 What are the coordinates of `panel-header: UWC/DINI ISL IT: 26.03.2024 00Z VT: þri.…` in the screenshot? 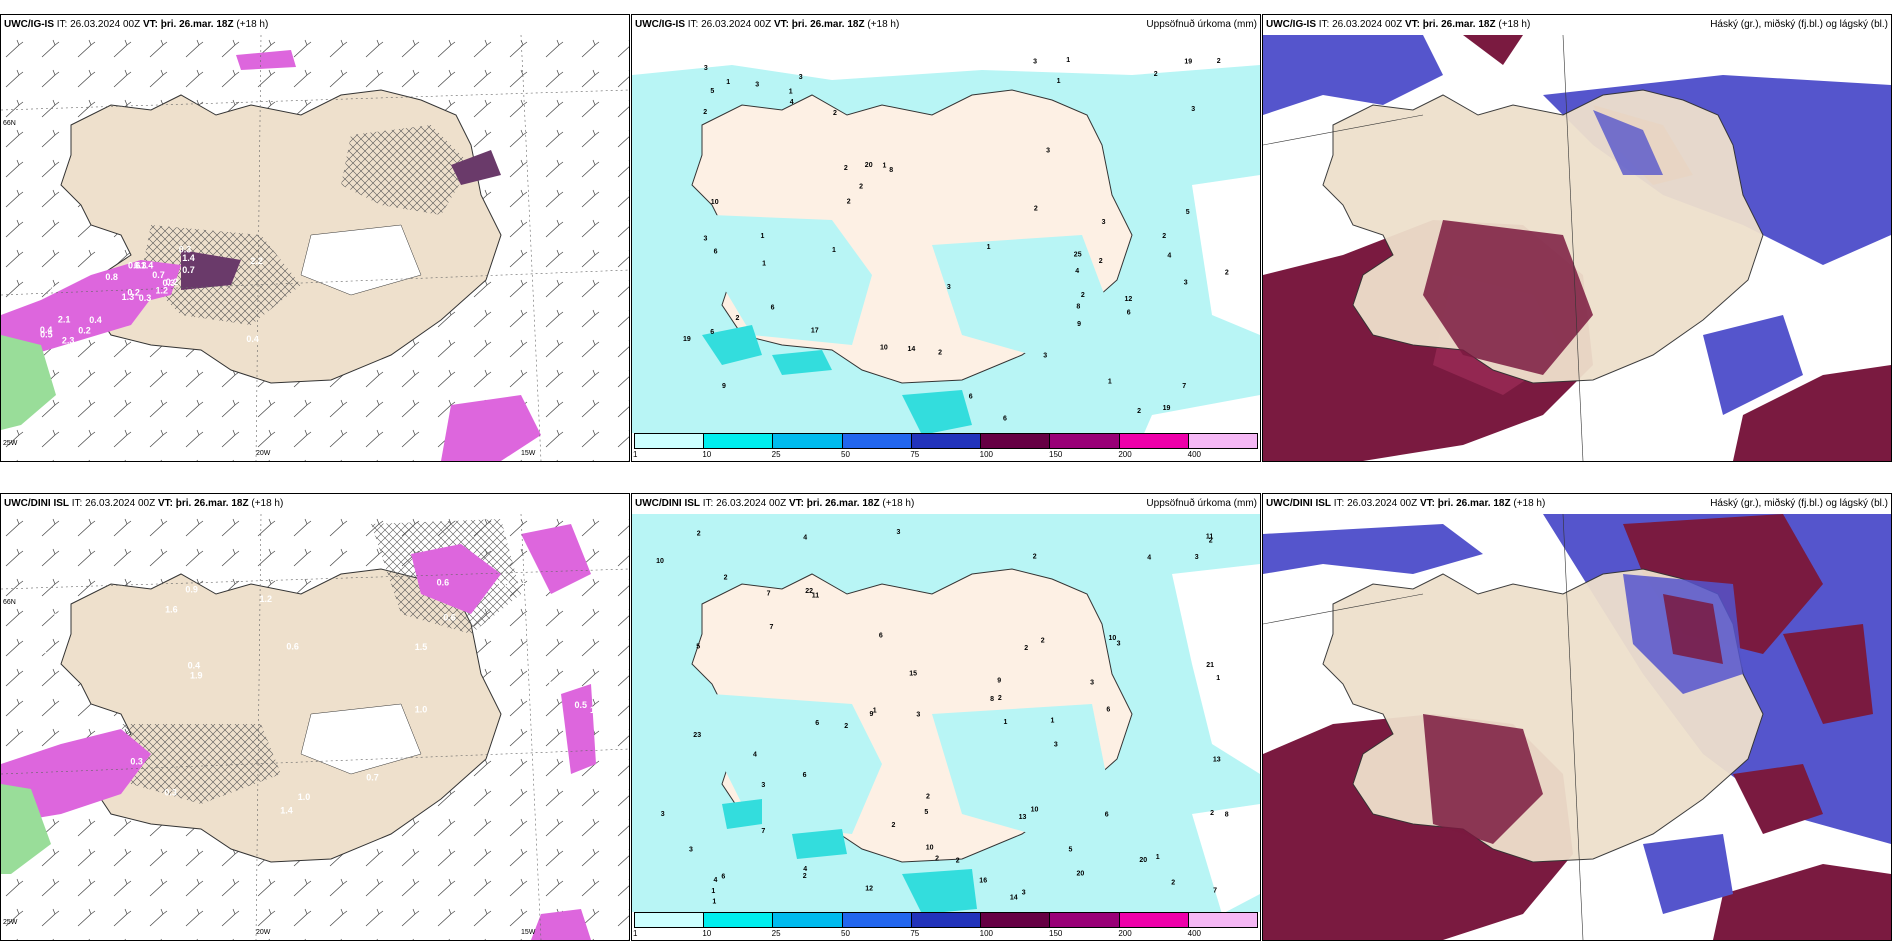 It's located at (946, 504).